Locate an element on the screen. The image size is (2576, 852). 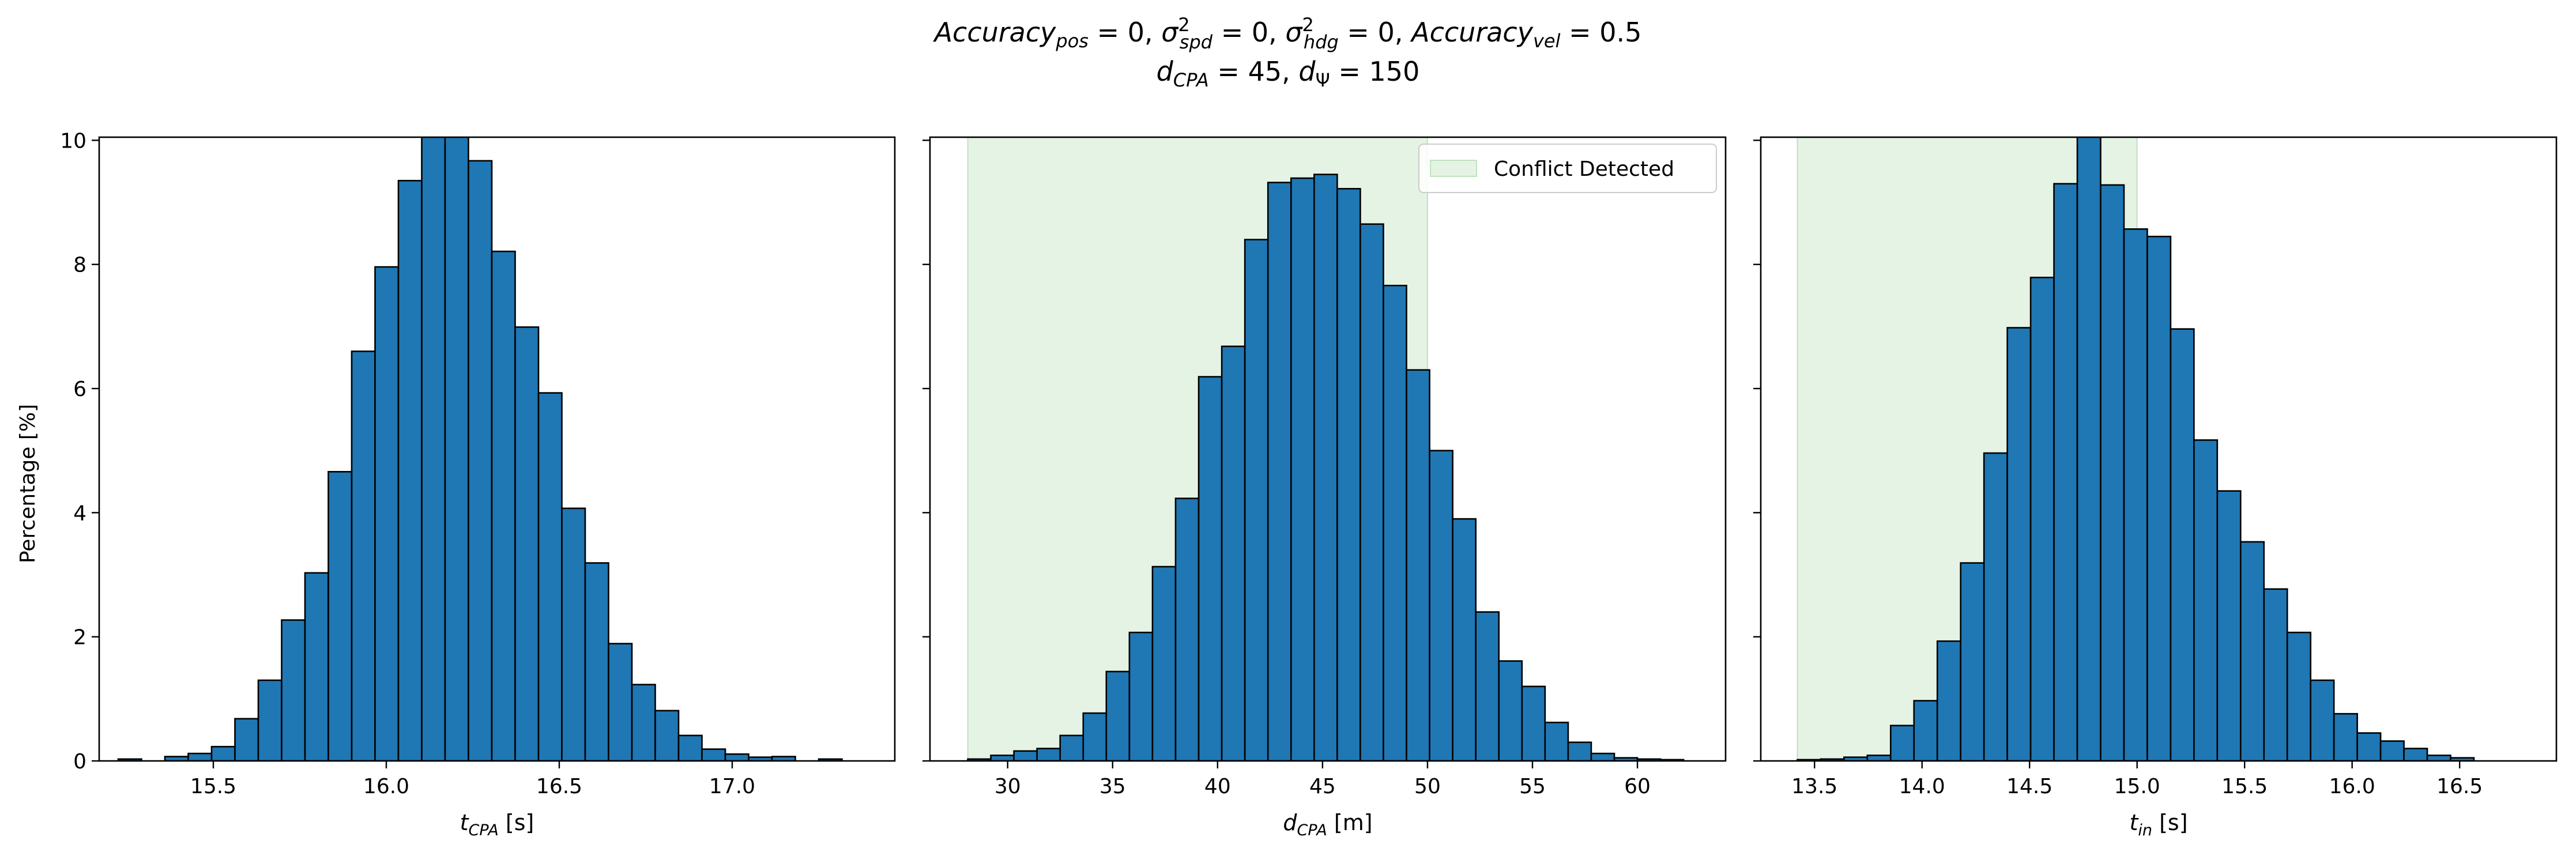
x-axis-label: tCPA [s] is located at coordinates (497, 825).